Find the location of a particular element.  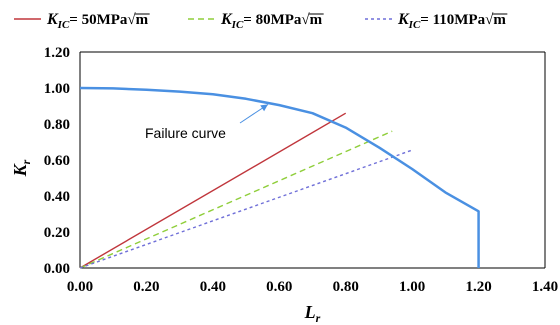

legend-entry-1: KIC= 50MPa√m is located at coordinates (82, 21).